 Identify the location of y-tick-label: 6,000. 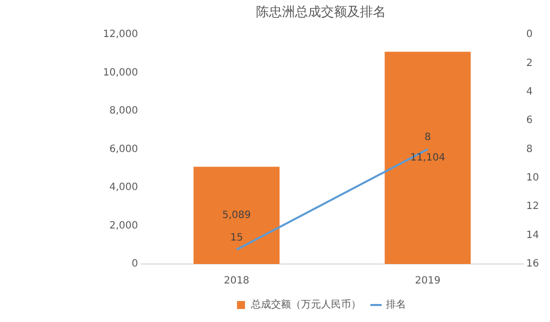
(123, 149).